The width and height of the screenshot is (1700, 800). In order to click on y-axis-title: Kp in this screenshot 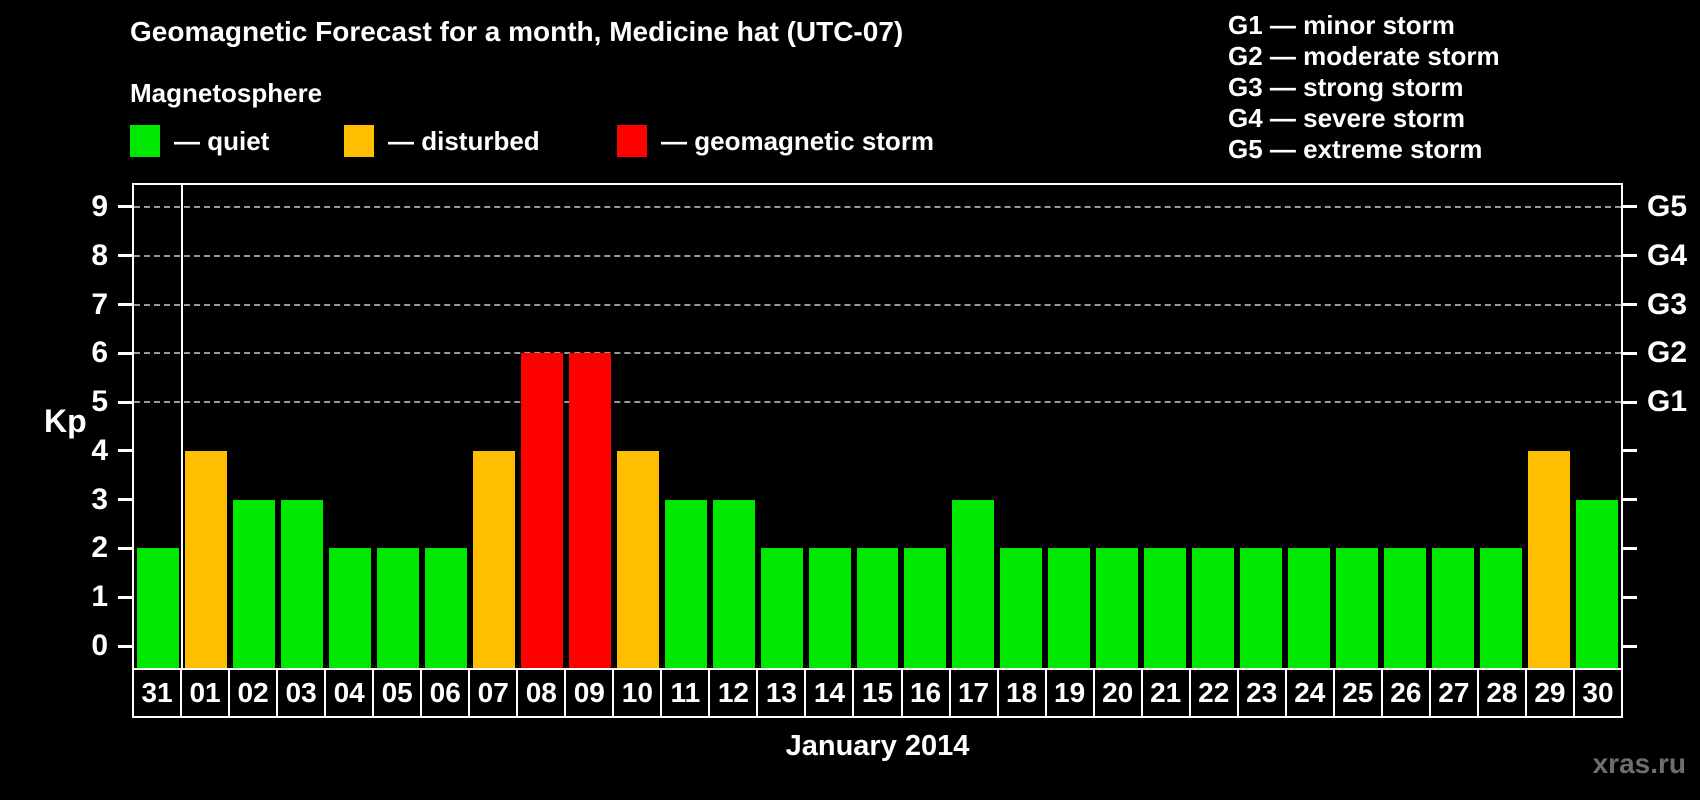, I will do `click(65, 421)`.